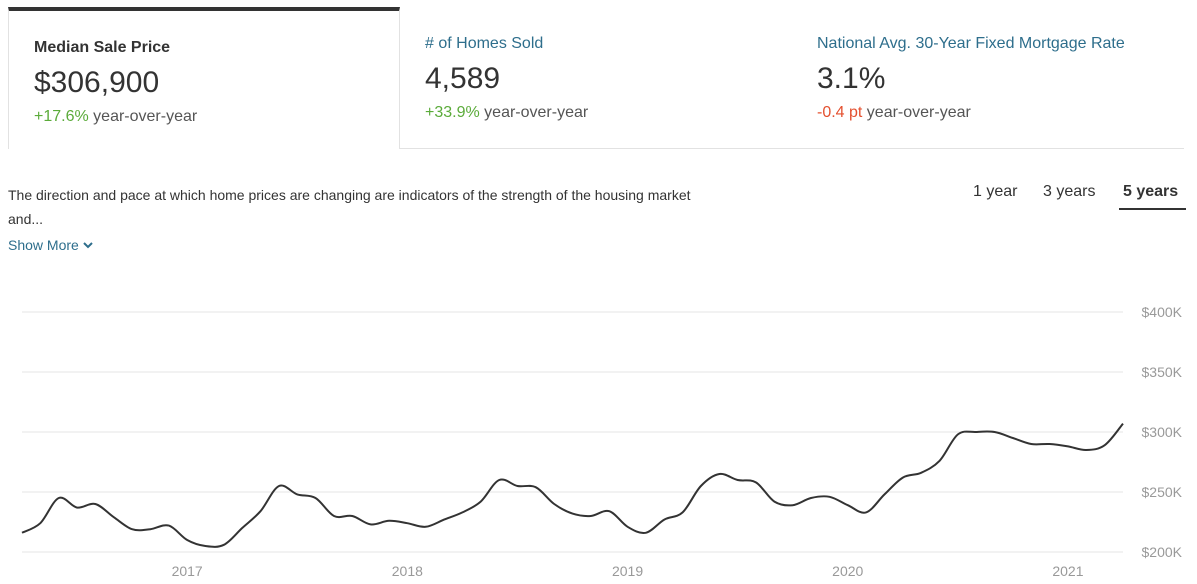  What do you see at coordinates (1162, 432) in the screenshot?
I see `y-tick-label: $300K` at bounding box center [1162, 432].